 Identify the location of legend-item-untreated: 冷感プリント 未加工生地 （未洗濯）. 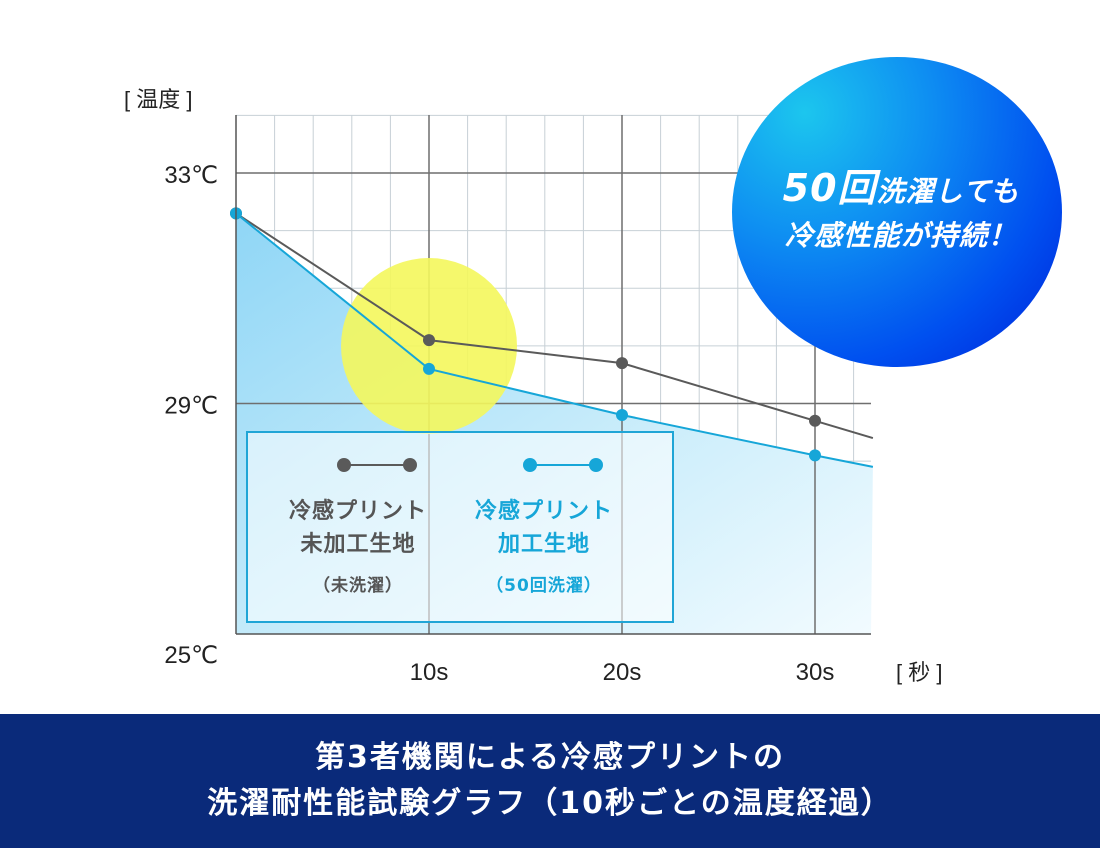
(358, 524).